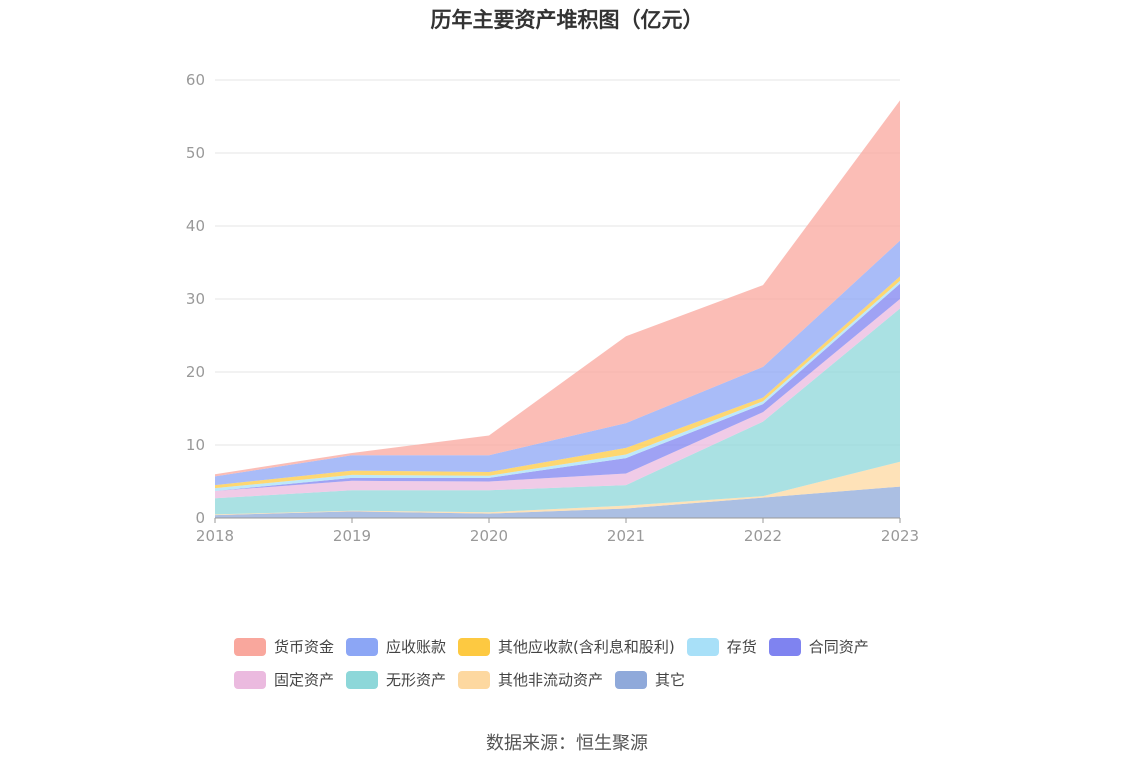 This screenshot has width=1134, height=766. What do you see at coordinates (195, 299) in the screenshot?
I see `y-tick-label: 30` at bounding box center [195, 299].